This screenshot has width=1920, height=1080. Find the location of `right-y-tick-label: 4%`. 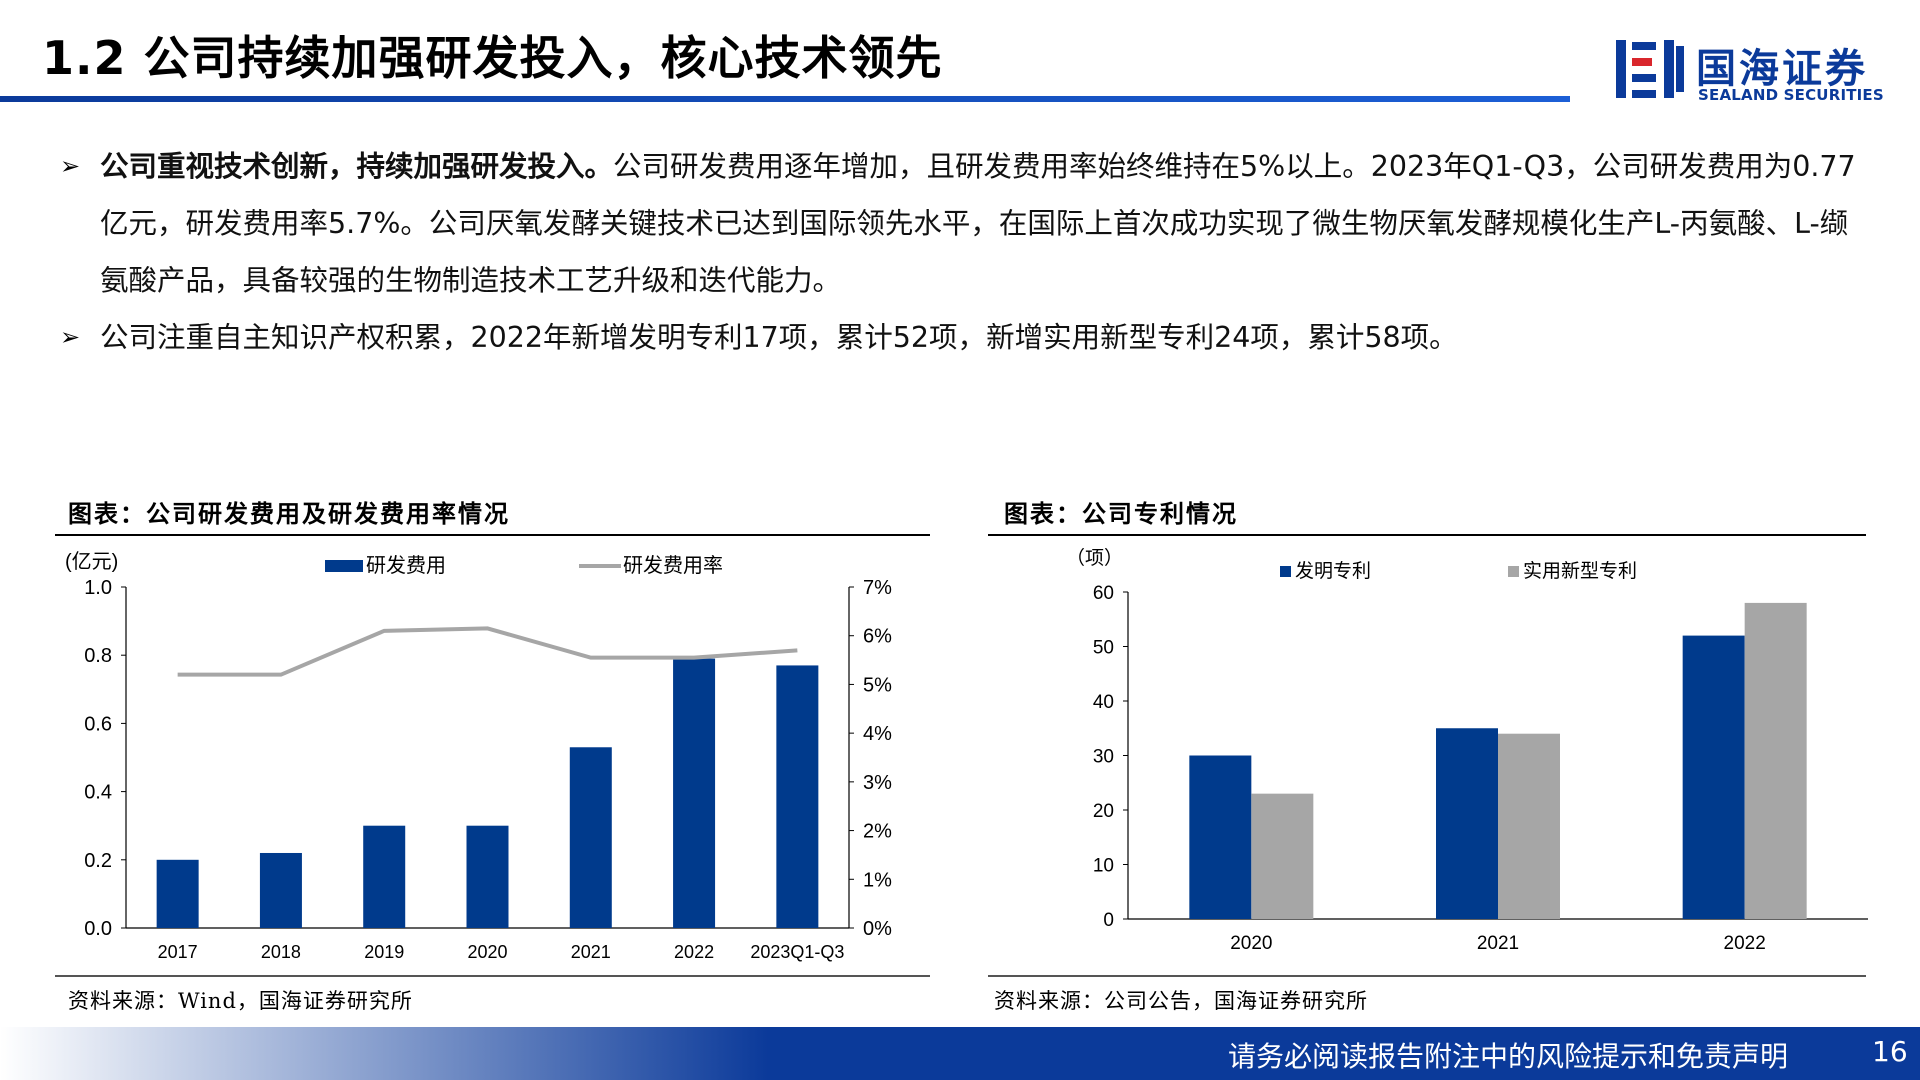

right-y-tick-label: 4% is located at coordinates (877, 734).